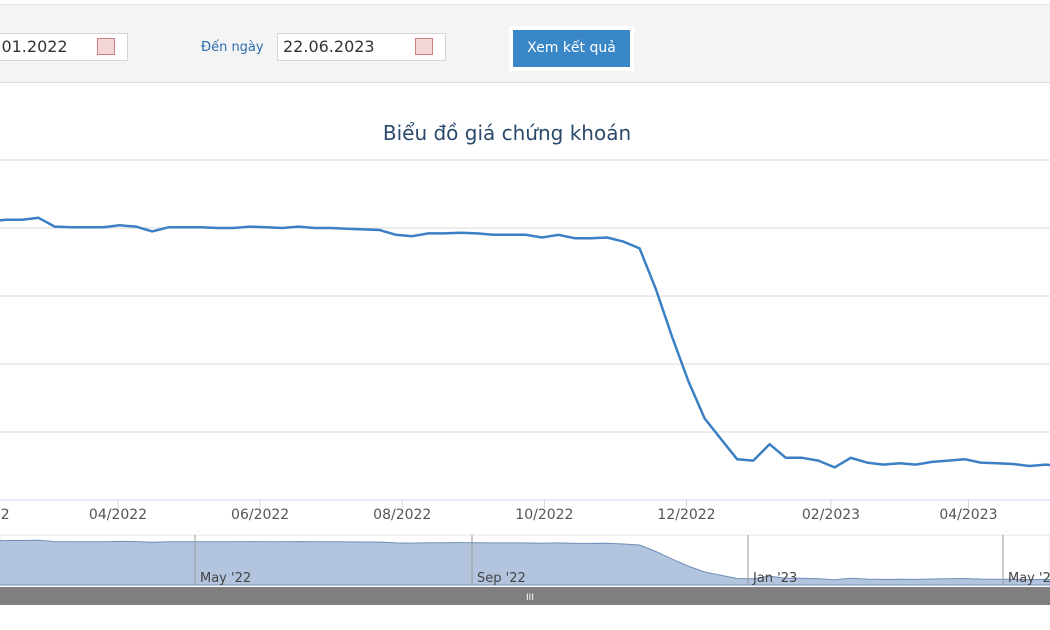 Image resolution: width=1050 pixels, height=630 pixels. What do you see at coordinates (34, 46) in the screenshot?
I see `from-date: 22.01.2022` at bounding box center [34, 46].